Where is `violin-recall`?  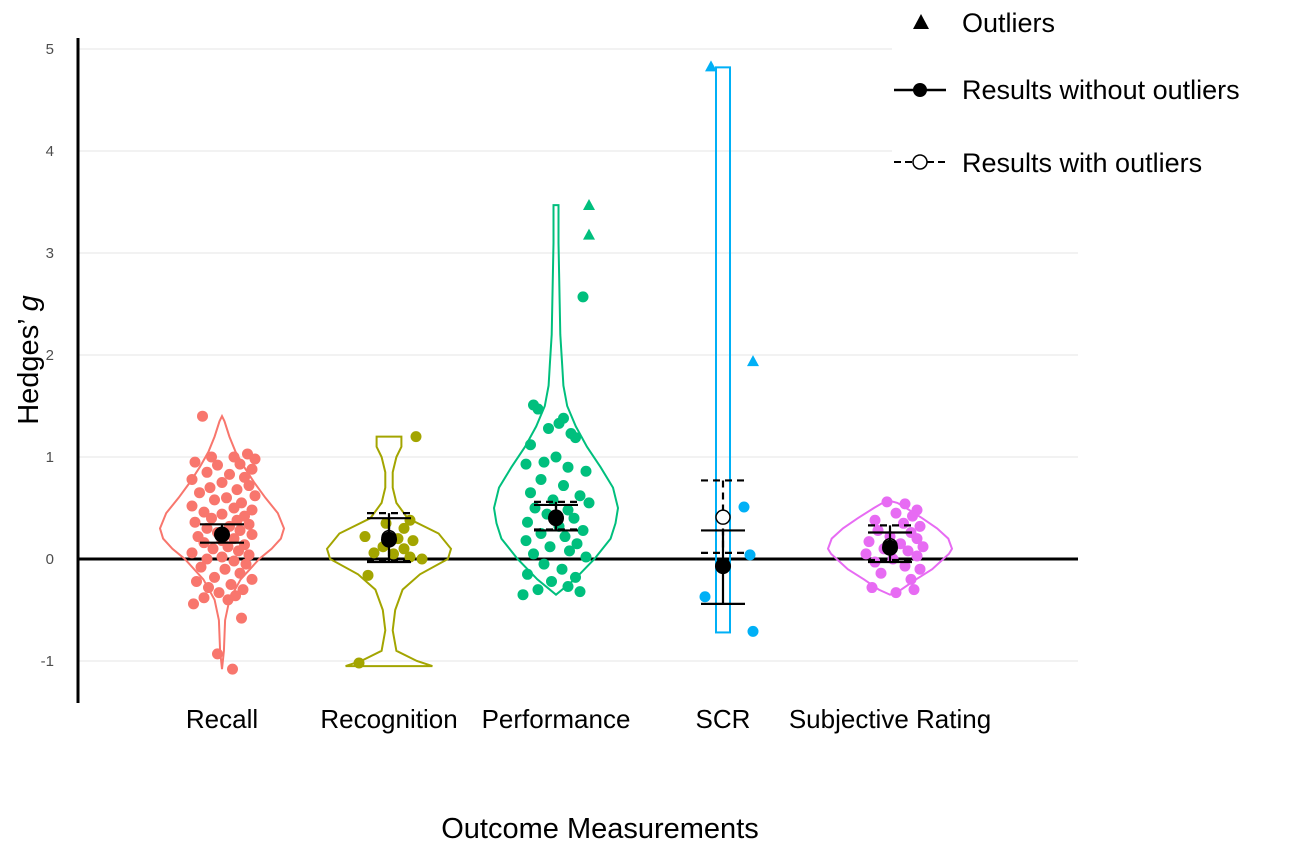
violin-recall is located at coordinates (222, 541).